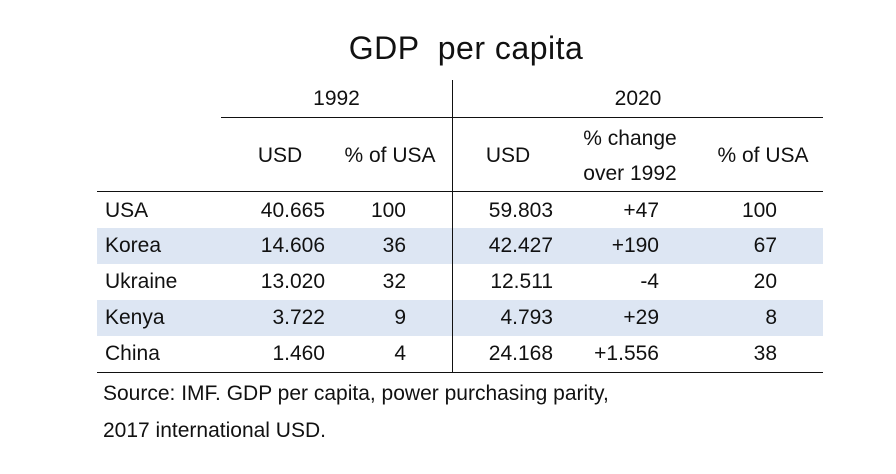 Image resolution: width=896 pixels, height=474 pixels. Describe the element at coordinates (460, 318) in the screenshot. I see `row-band-kenya` at that location.